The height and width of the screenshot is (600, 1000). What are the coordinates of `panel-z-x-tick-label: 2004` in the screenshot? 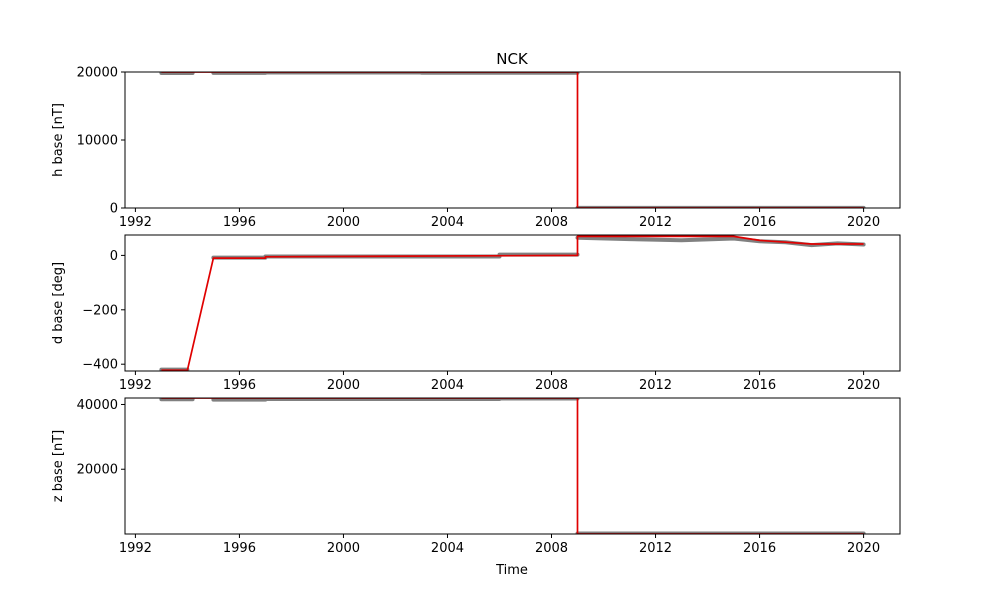 It's located at (447, 548).